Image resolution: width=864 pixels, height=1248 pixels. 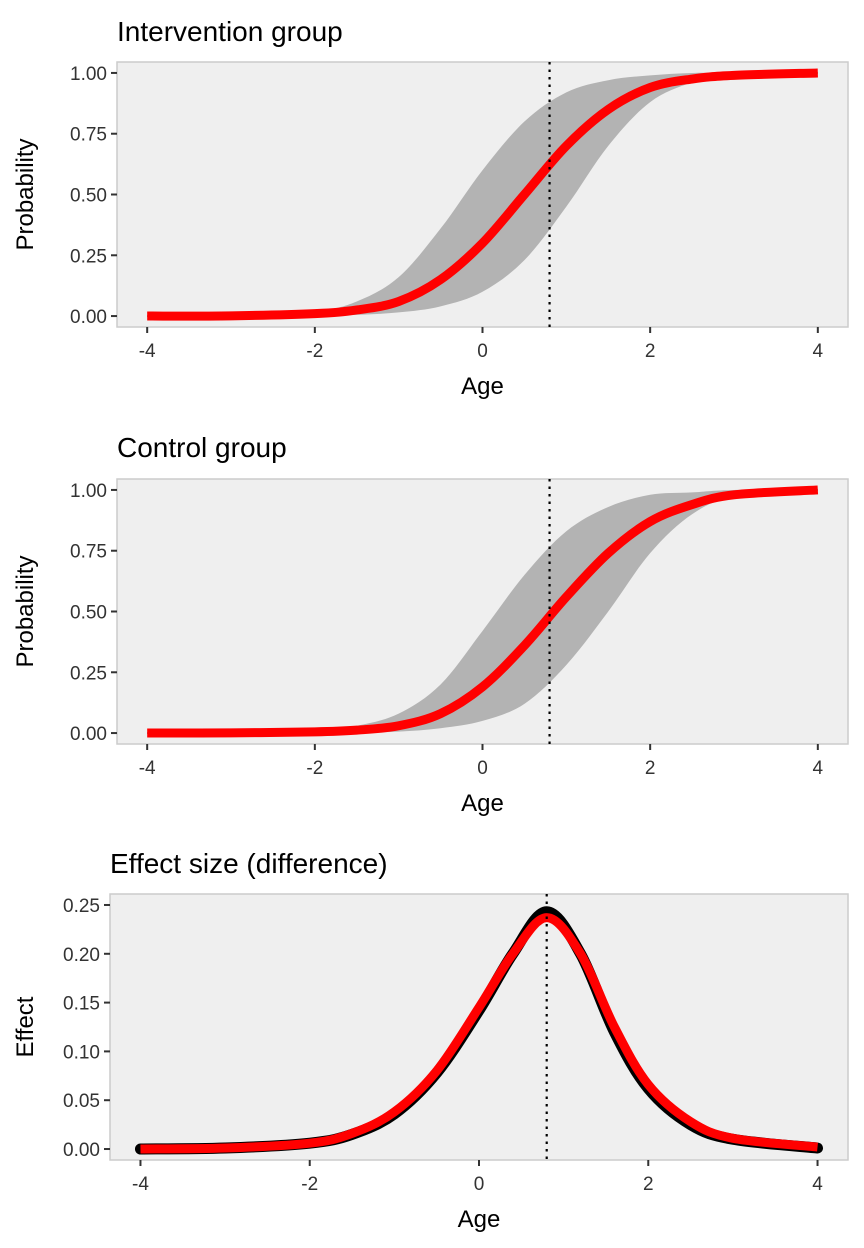 What do you see at coordinates (81, 1052) in the screenshot?
I see `y-tick-label: 0.10` at bounding box center [81, 1052].